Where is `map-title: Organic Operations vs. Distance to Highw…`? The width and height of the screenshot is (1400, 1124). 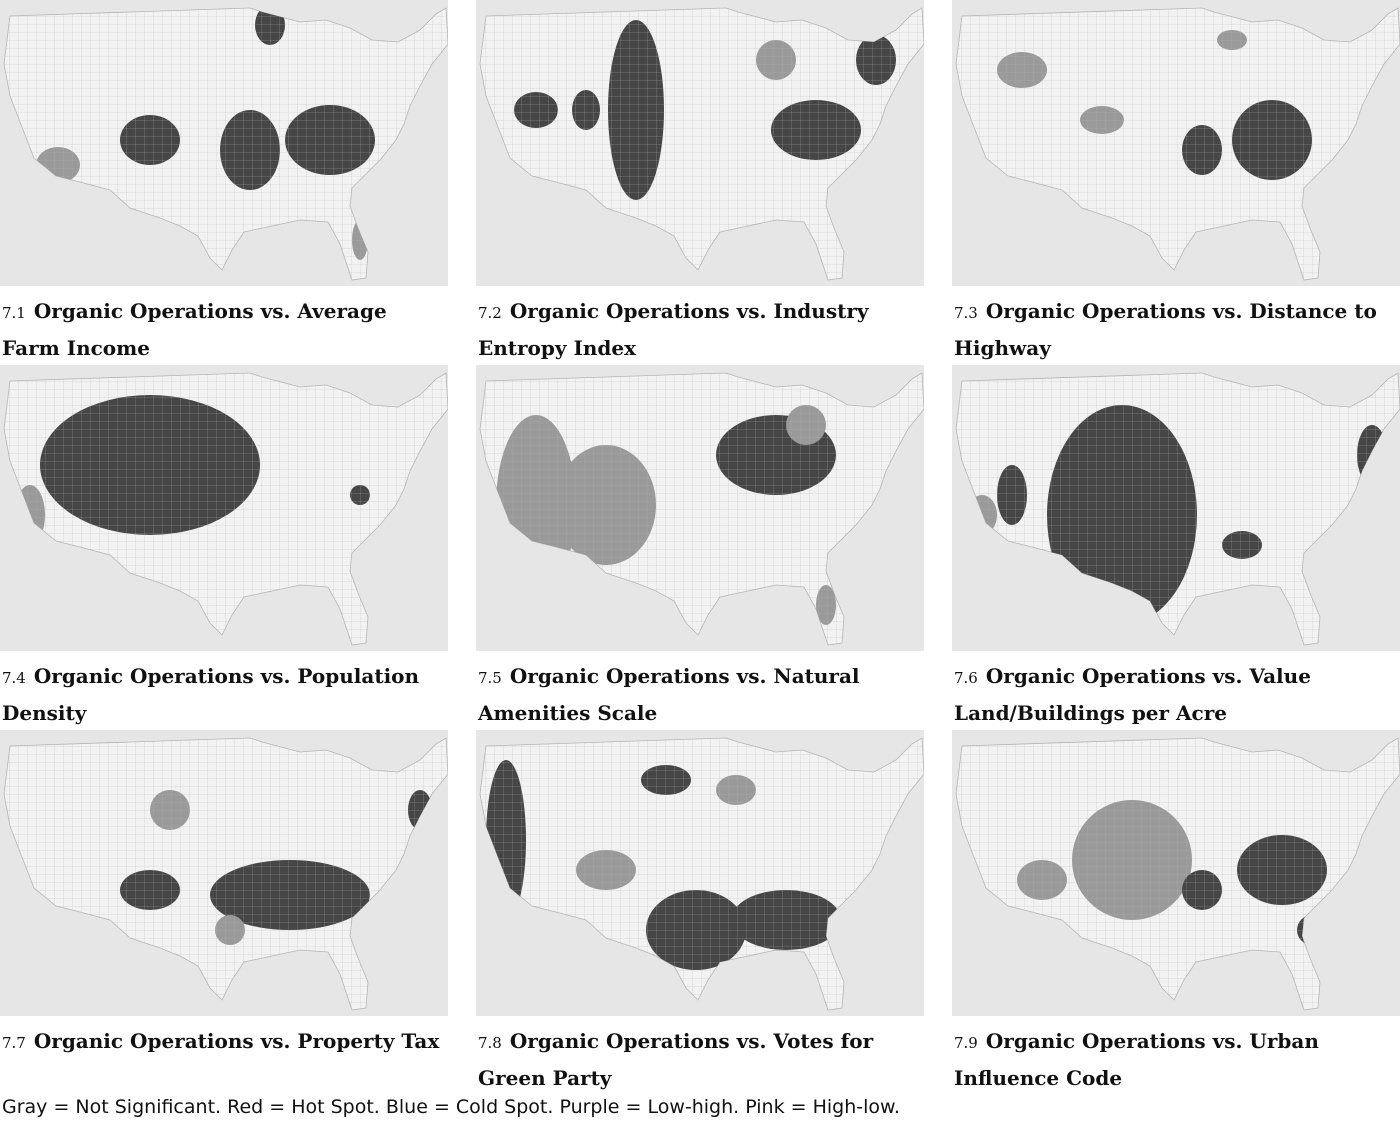 map-title: Organic Operations vs. Distance to Highw… is located at coordinates (1165, 329).